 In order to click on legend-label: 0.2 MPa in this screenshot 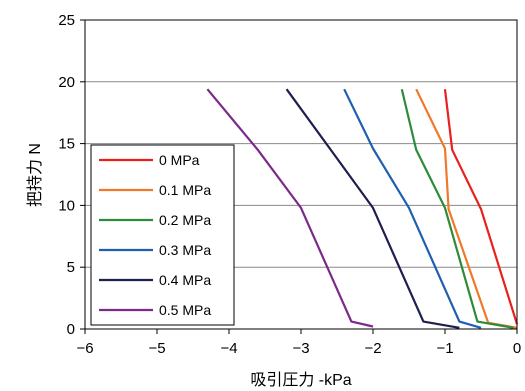, I will do `click(185, 220)`.